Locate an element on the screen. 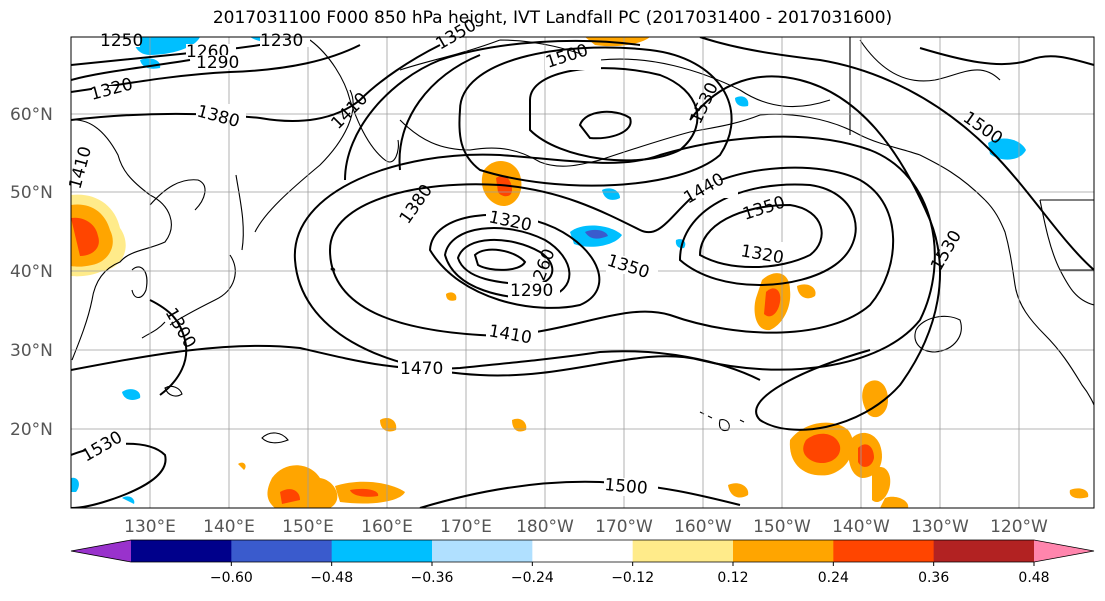  contour-label: 1470 is located at coordinates (421, 369).